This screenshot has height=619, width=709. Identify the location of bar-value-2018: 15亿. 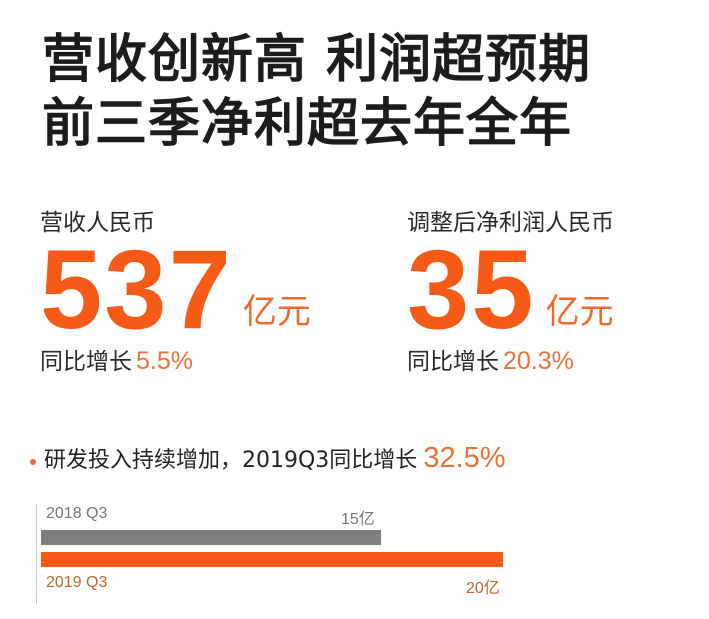
(358, 519).